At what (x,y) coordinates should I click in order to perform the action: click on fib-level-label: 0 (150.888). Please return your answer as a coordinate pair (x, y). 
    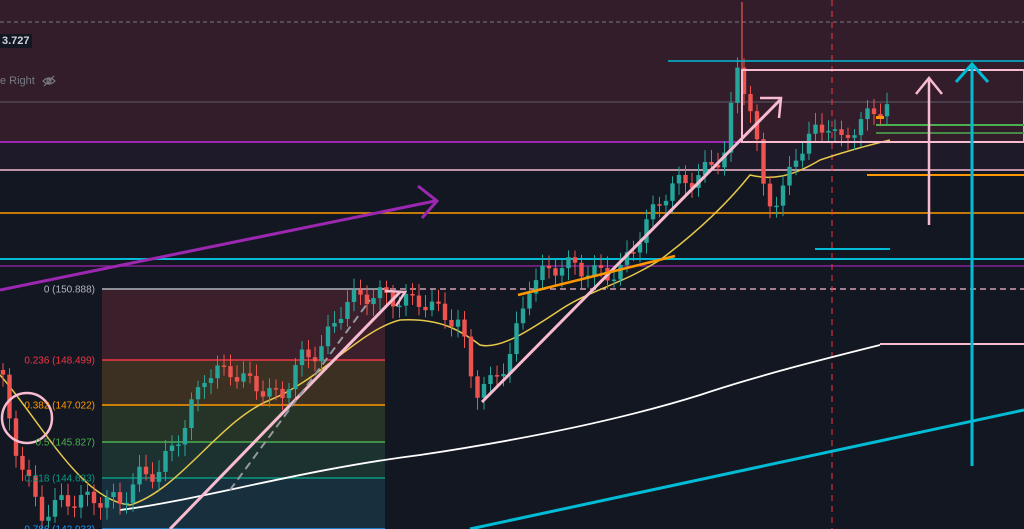
    Looking at the image, I should click on (69, 290).